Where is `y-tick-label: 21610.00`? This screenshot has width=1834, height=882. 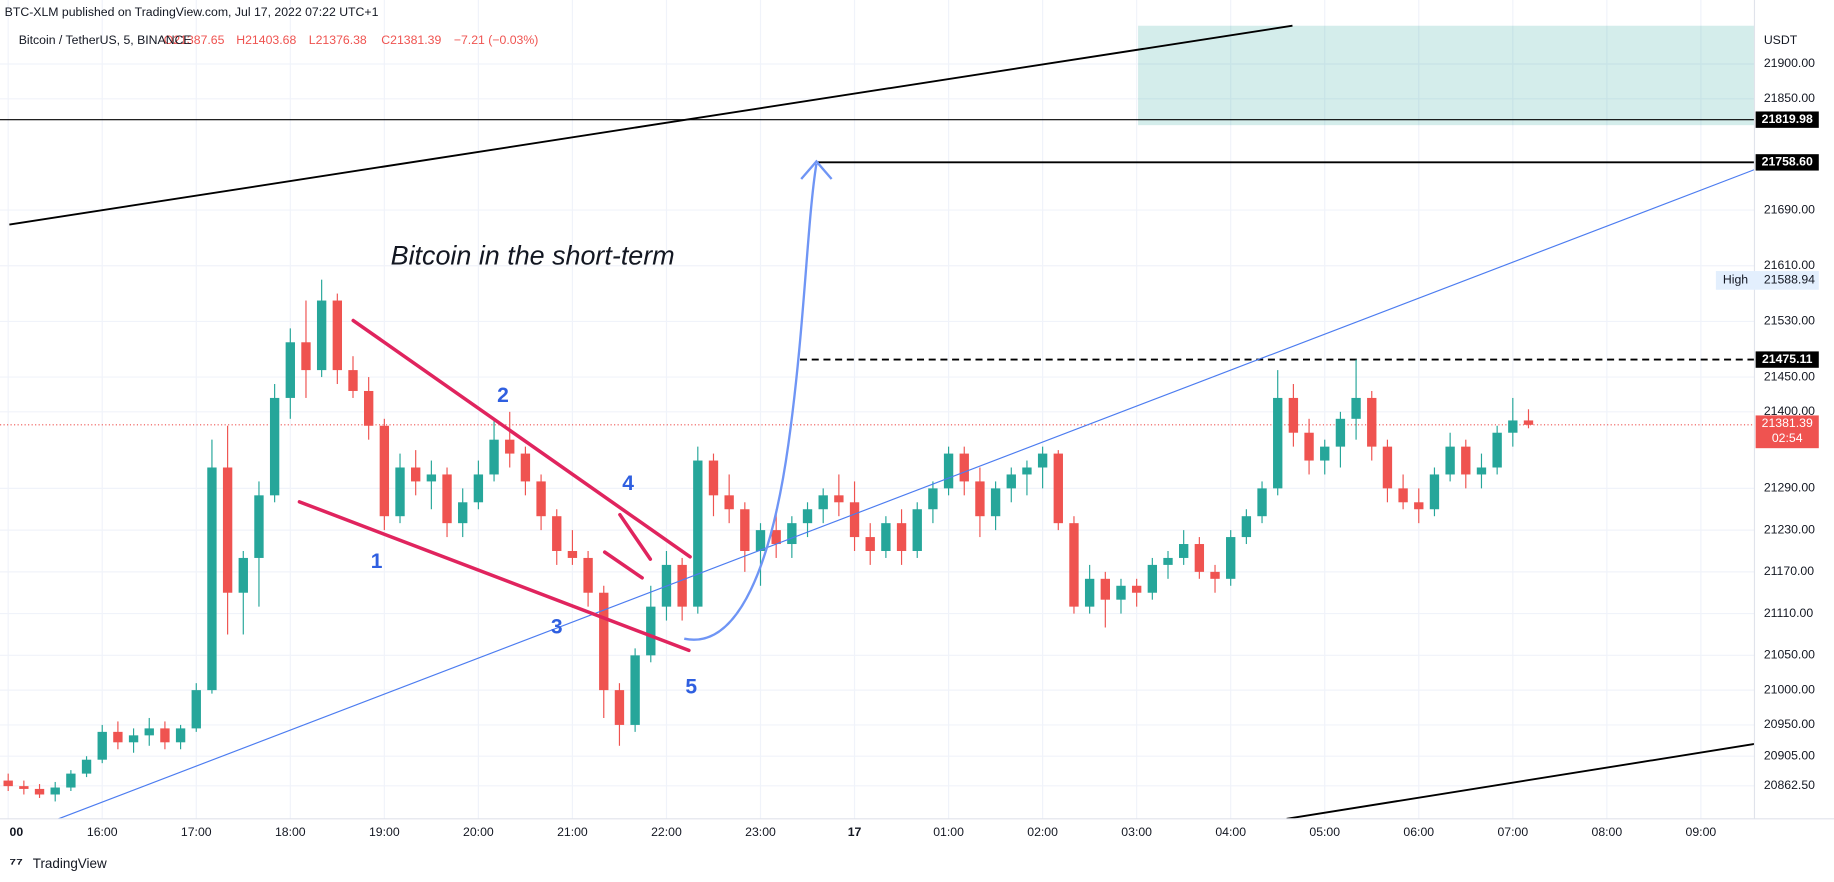
y-tick-label: 21610.00 is located at coordinates (1789, 265).